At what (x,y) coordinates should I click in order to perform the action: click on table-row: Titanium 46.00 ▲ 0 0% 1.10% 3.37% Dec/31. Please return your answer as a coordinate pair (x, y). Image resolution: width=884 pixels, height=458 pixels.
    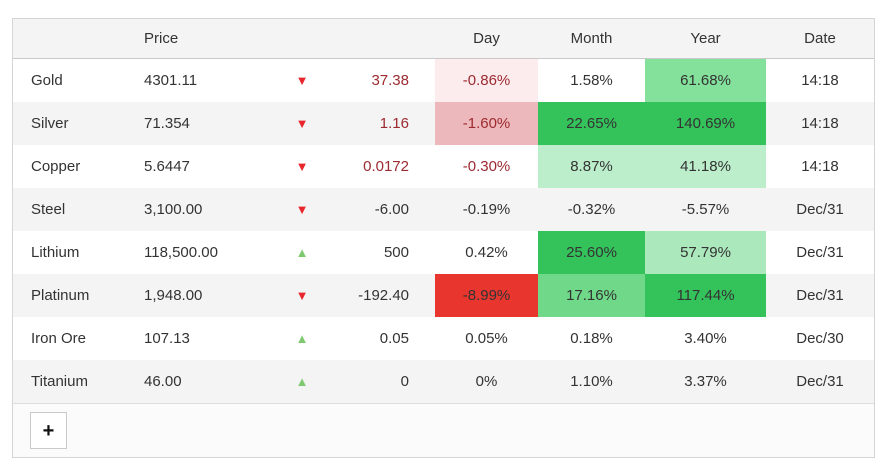
    Looking at the image, I should click on (443, 381).